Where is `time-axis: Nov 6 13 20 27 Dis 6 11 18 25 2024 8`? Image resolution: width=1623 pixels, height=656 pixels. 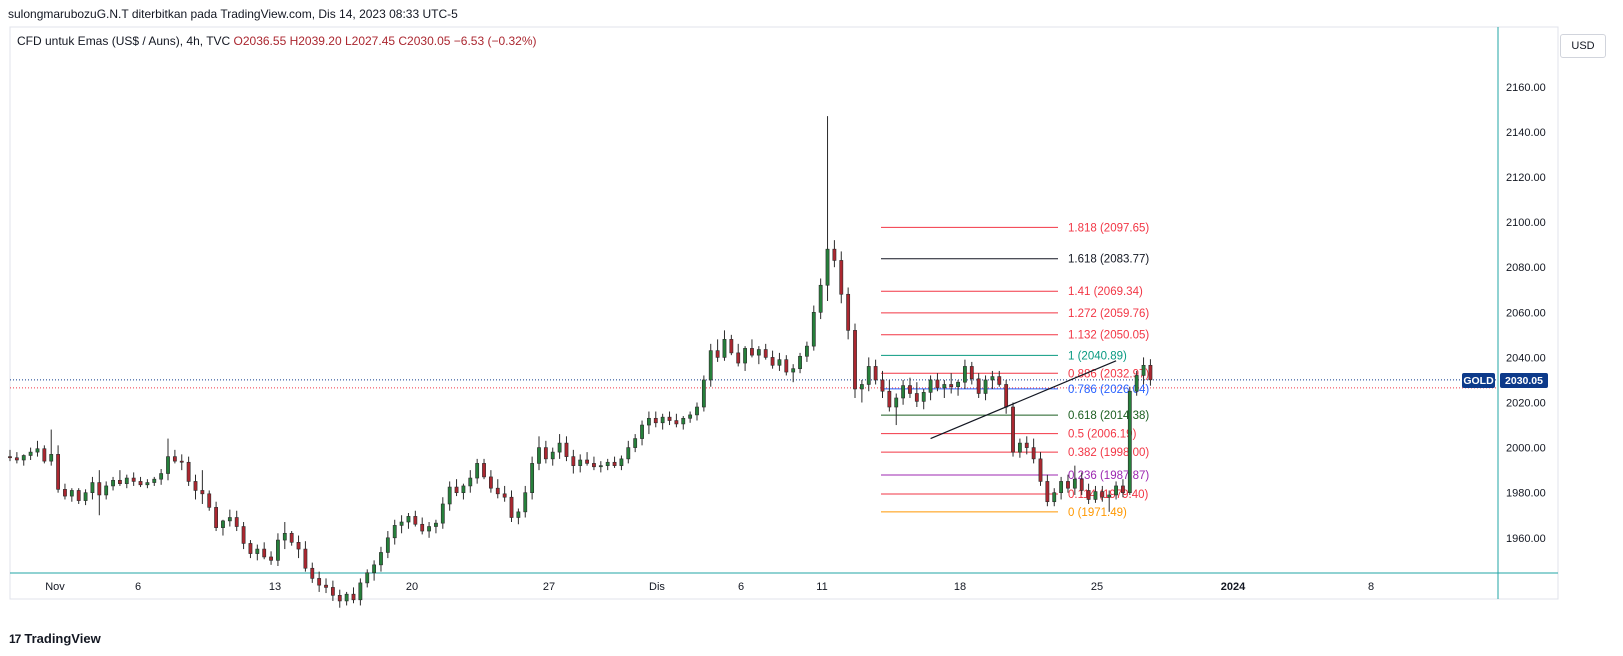 time-axis: Nov 6 13 20 27 Dis 6 11 18 25 2024 8 is located at coordinates (709, 587).